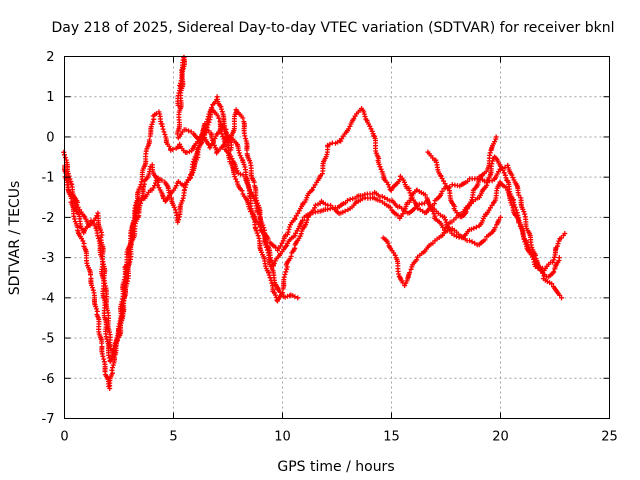 The width and height of the screenshot is (640, 480). I want to click on y-tick-label: -6, so click(48, 379).